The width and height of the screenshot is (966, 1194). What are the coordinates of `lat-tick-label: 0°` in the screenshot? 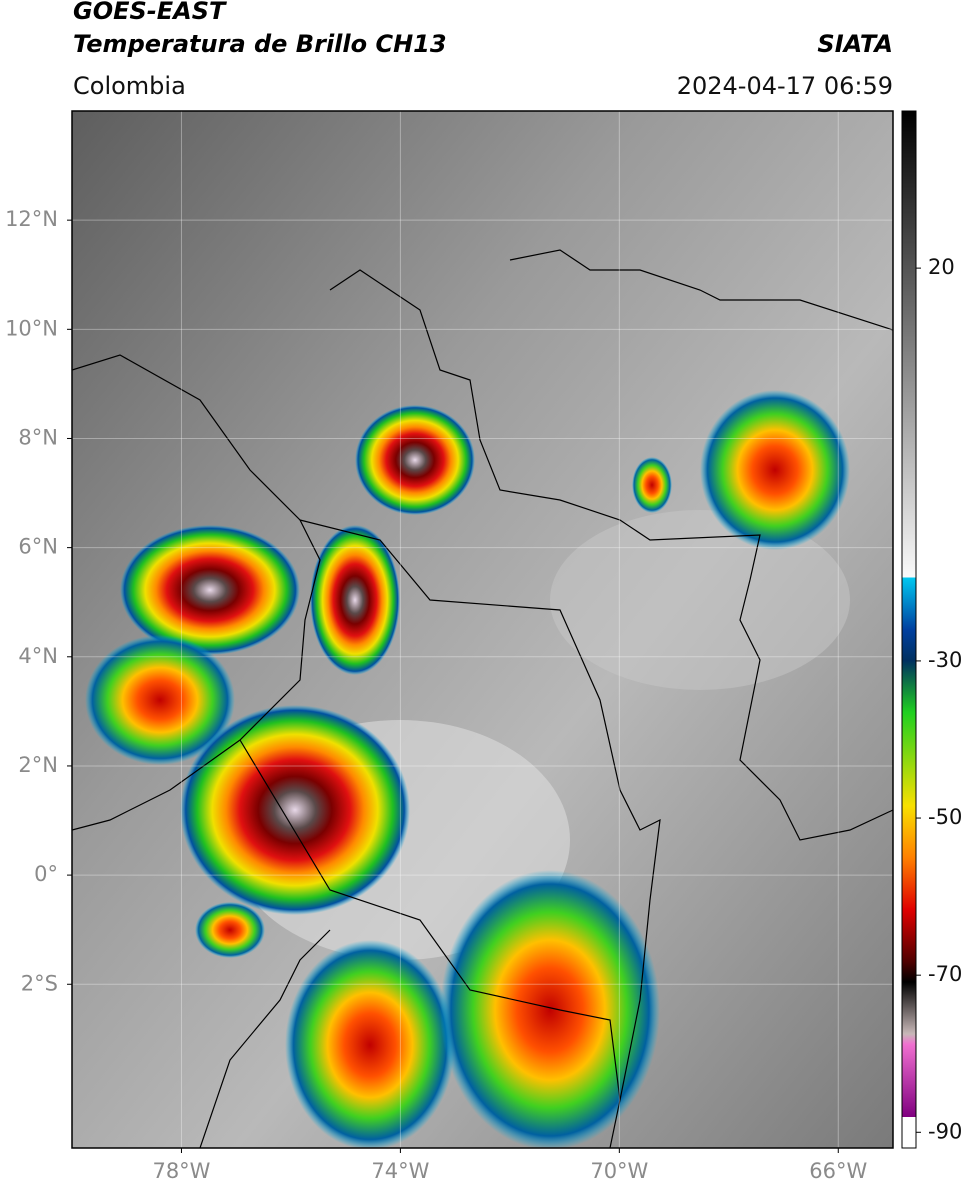 It's located at (46, 874).